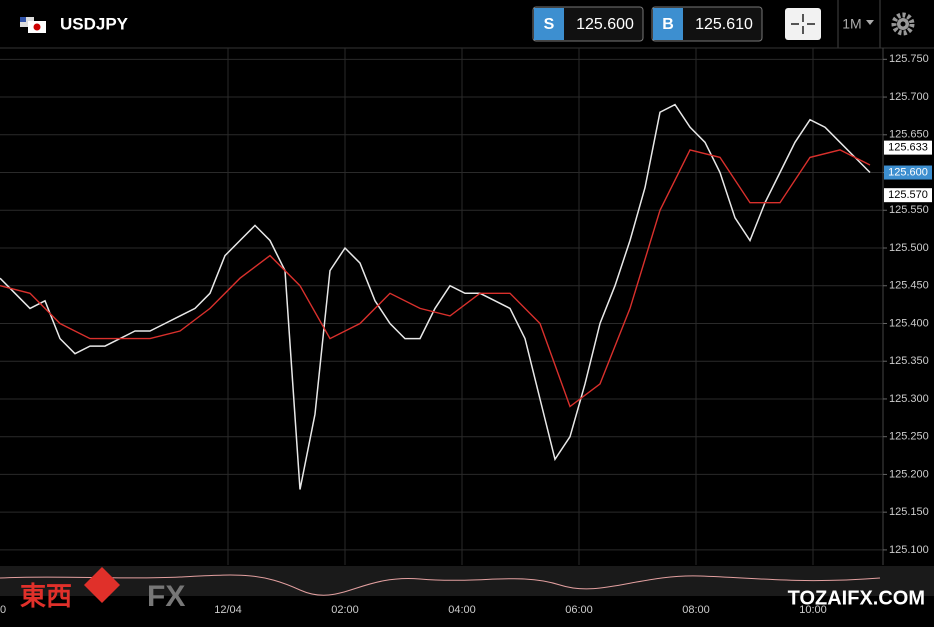 This screenshot has height=627, width=934. I want to click on timeframe-caret, so click(870, 22).